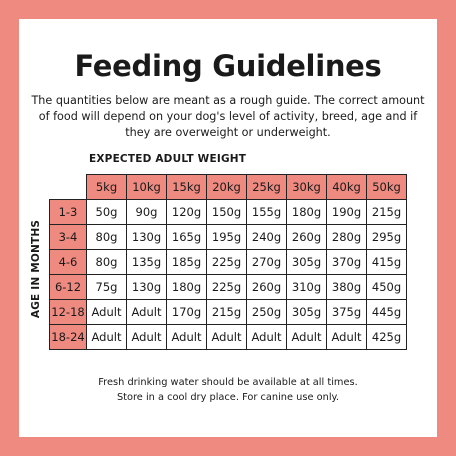 Image resolution: width=456 pixels, height=456 pixels. I want to click on weight-header-cell: 15kg, so click(186, 187).